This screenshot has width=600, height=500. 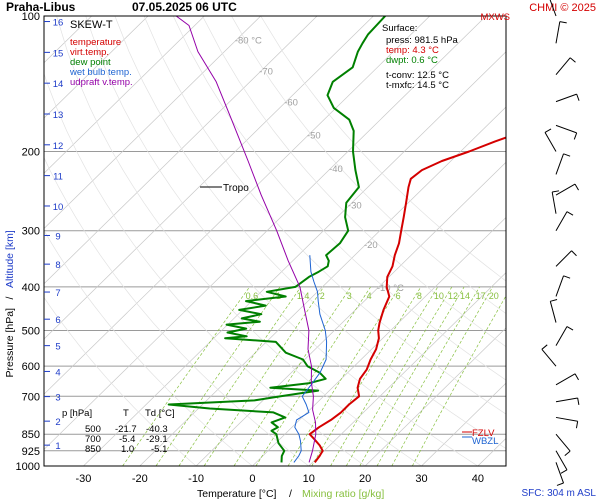 What do you see at coordinates (126, 429) in the screenshot?
I see `table-cell: -21.7` at bounding box center [126, 429].